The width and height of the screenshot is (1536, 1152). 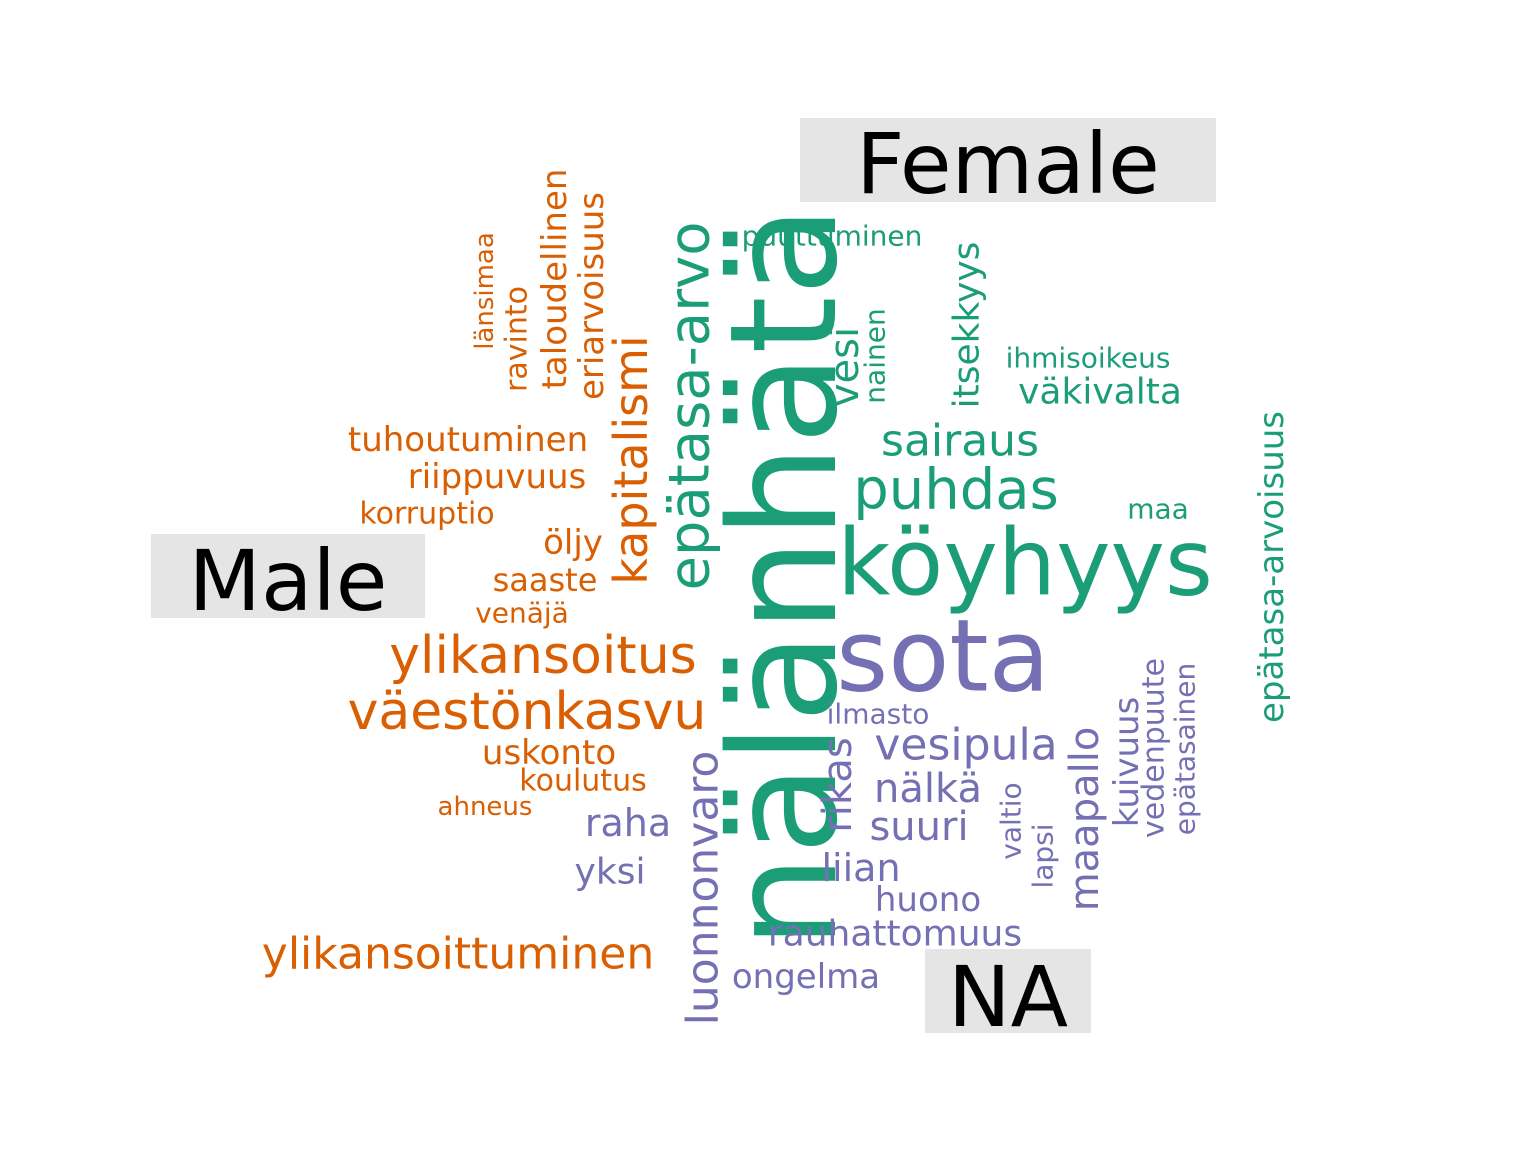 I want to click on word-nalka: nälkä, so click(x=928, y=789).